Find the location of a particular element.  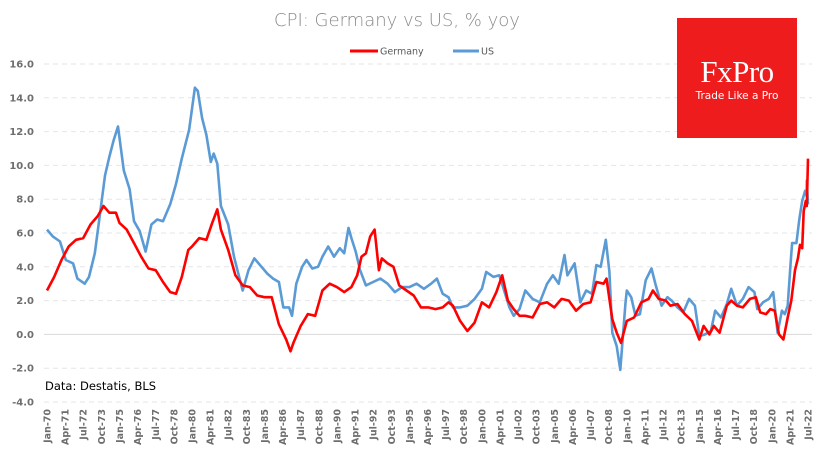

x-tick-label: Jan-90 is located at coordinates (337, 426).